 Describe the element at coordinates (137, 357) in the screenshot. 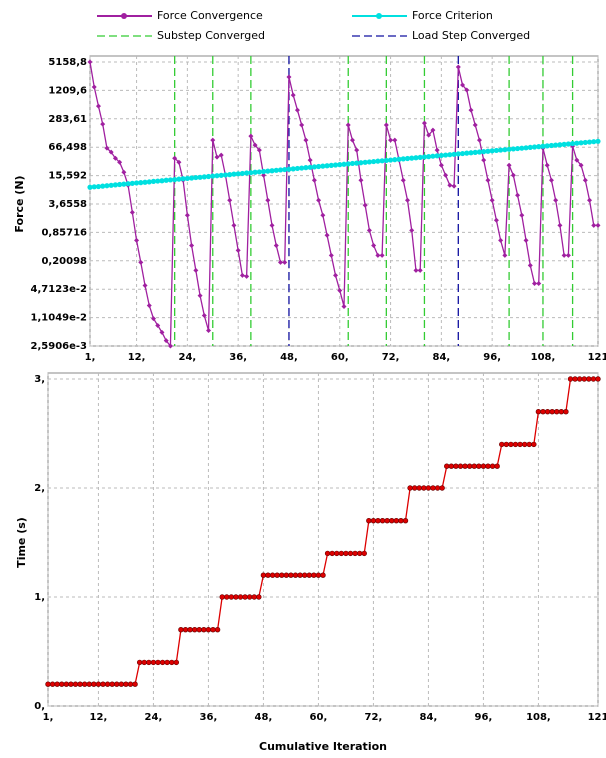

I see `x-tick-label: 12,` at that location.